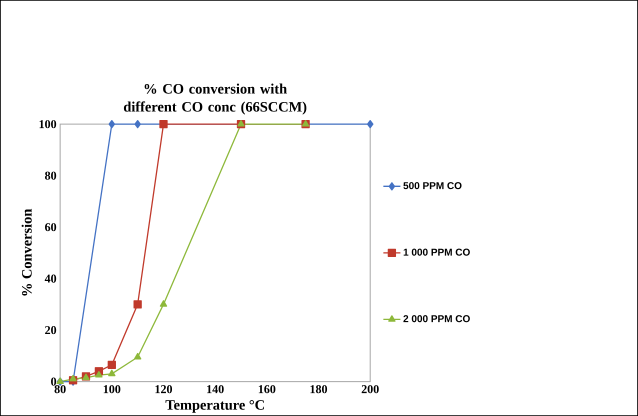 Image resolution: width=638 pixels, height=416 pixels. Describe the element at coordinates (163, 389) in the screenshot. I see `x-tick-label: 120` at that location.